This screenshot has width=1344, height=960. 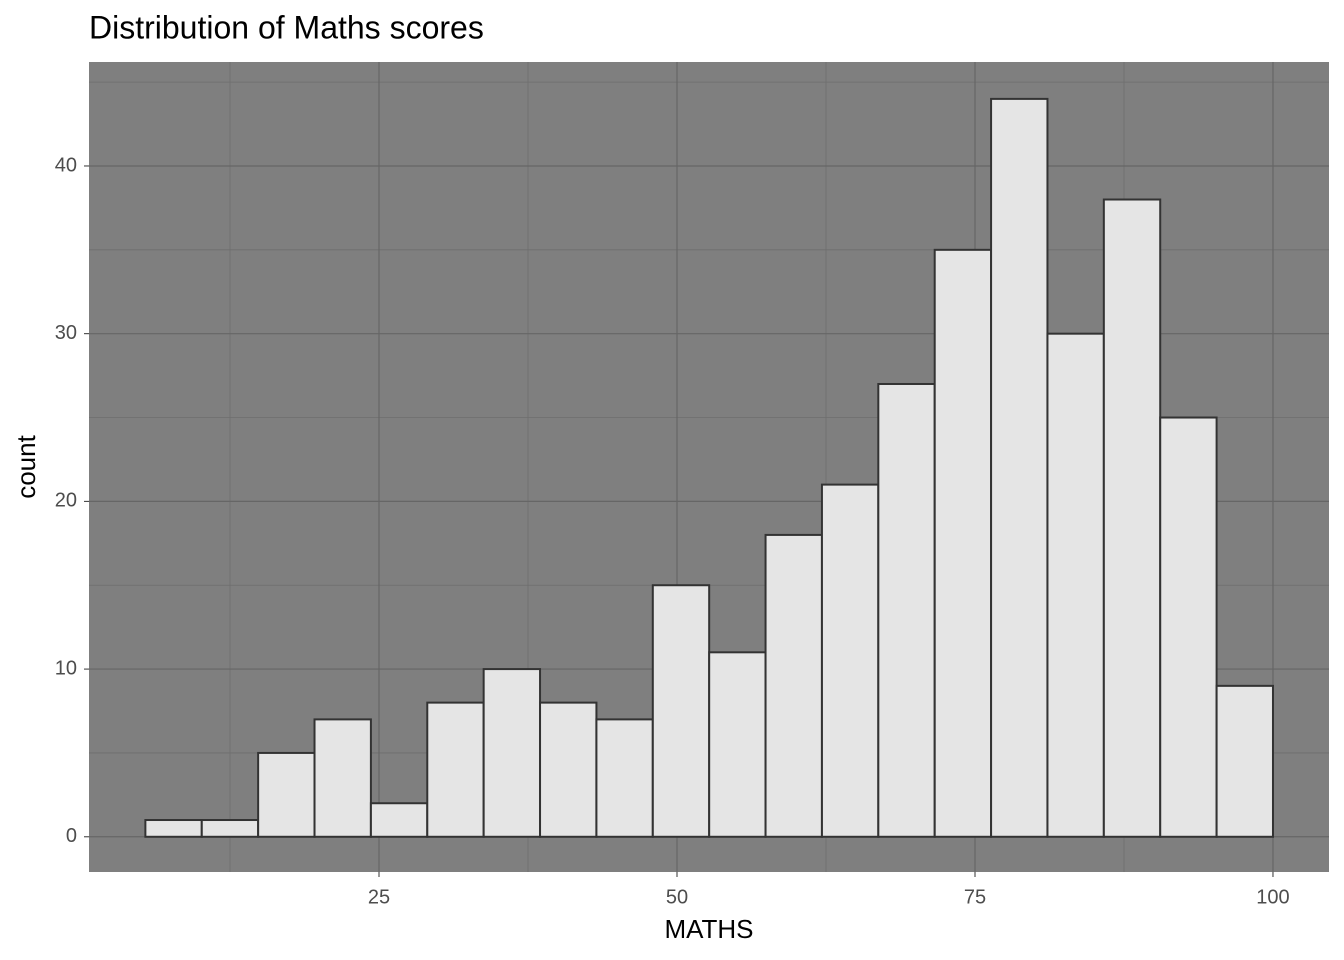 I want to click on y-tick-label: 40, so click(x=66, y=165).